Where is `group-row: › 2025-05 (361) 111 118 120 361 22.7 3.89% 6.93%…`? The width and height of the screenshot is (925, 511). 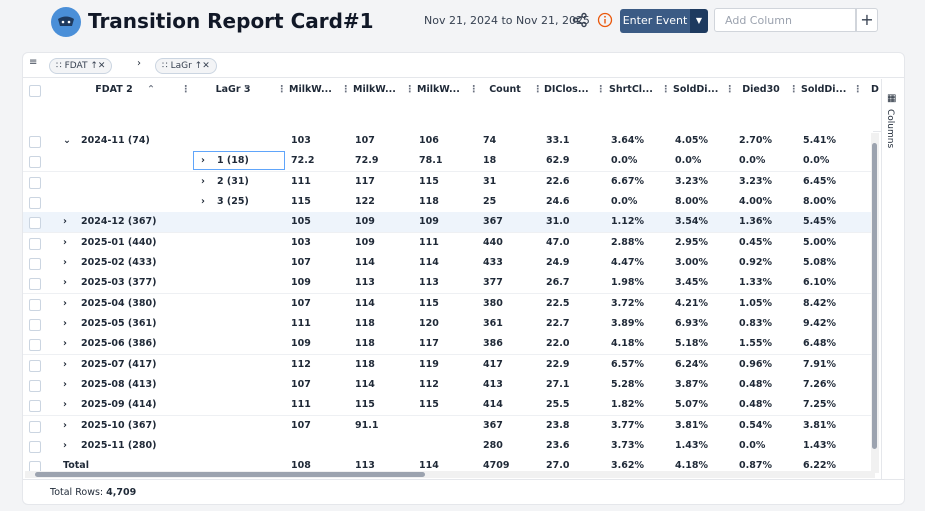
group-row: › 2025-05 (361) 111 118 120 361 22.7 3.89% 6.93%… is located at coordinates (448, 324).